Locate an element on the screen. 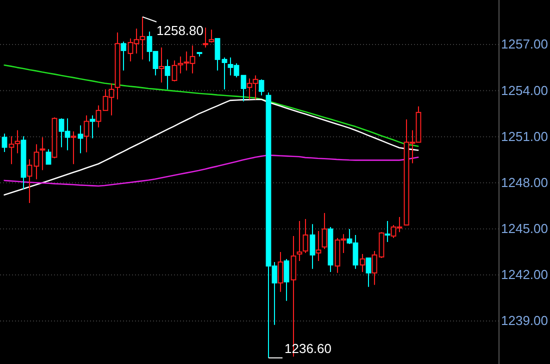 The height and width of the screenshot is (364, 550). y-tick-label: 1242.00 is located at coordinates (524, 274).